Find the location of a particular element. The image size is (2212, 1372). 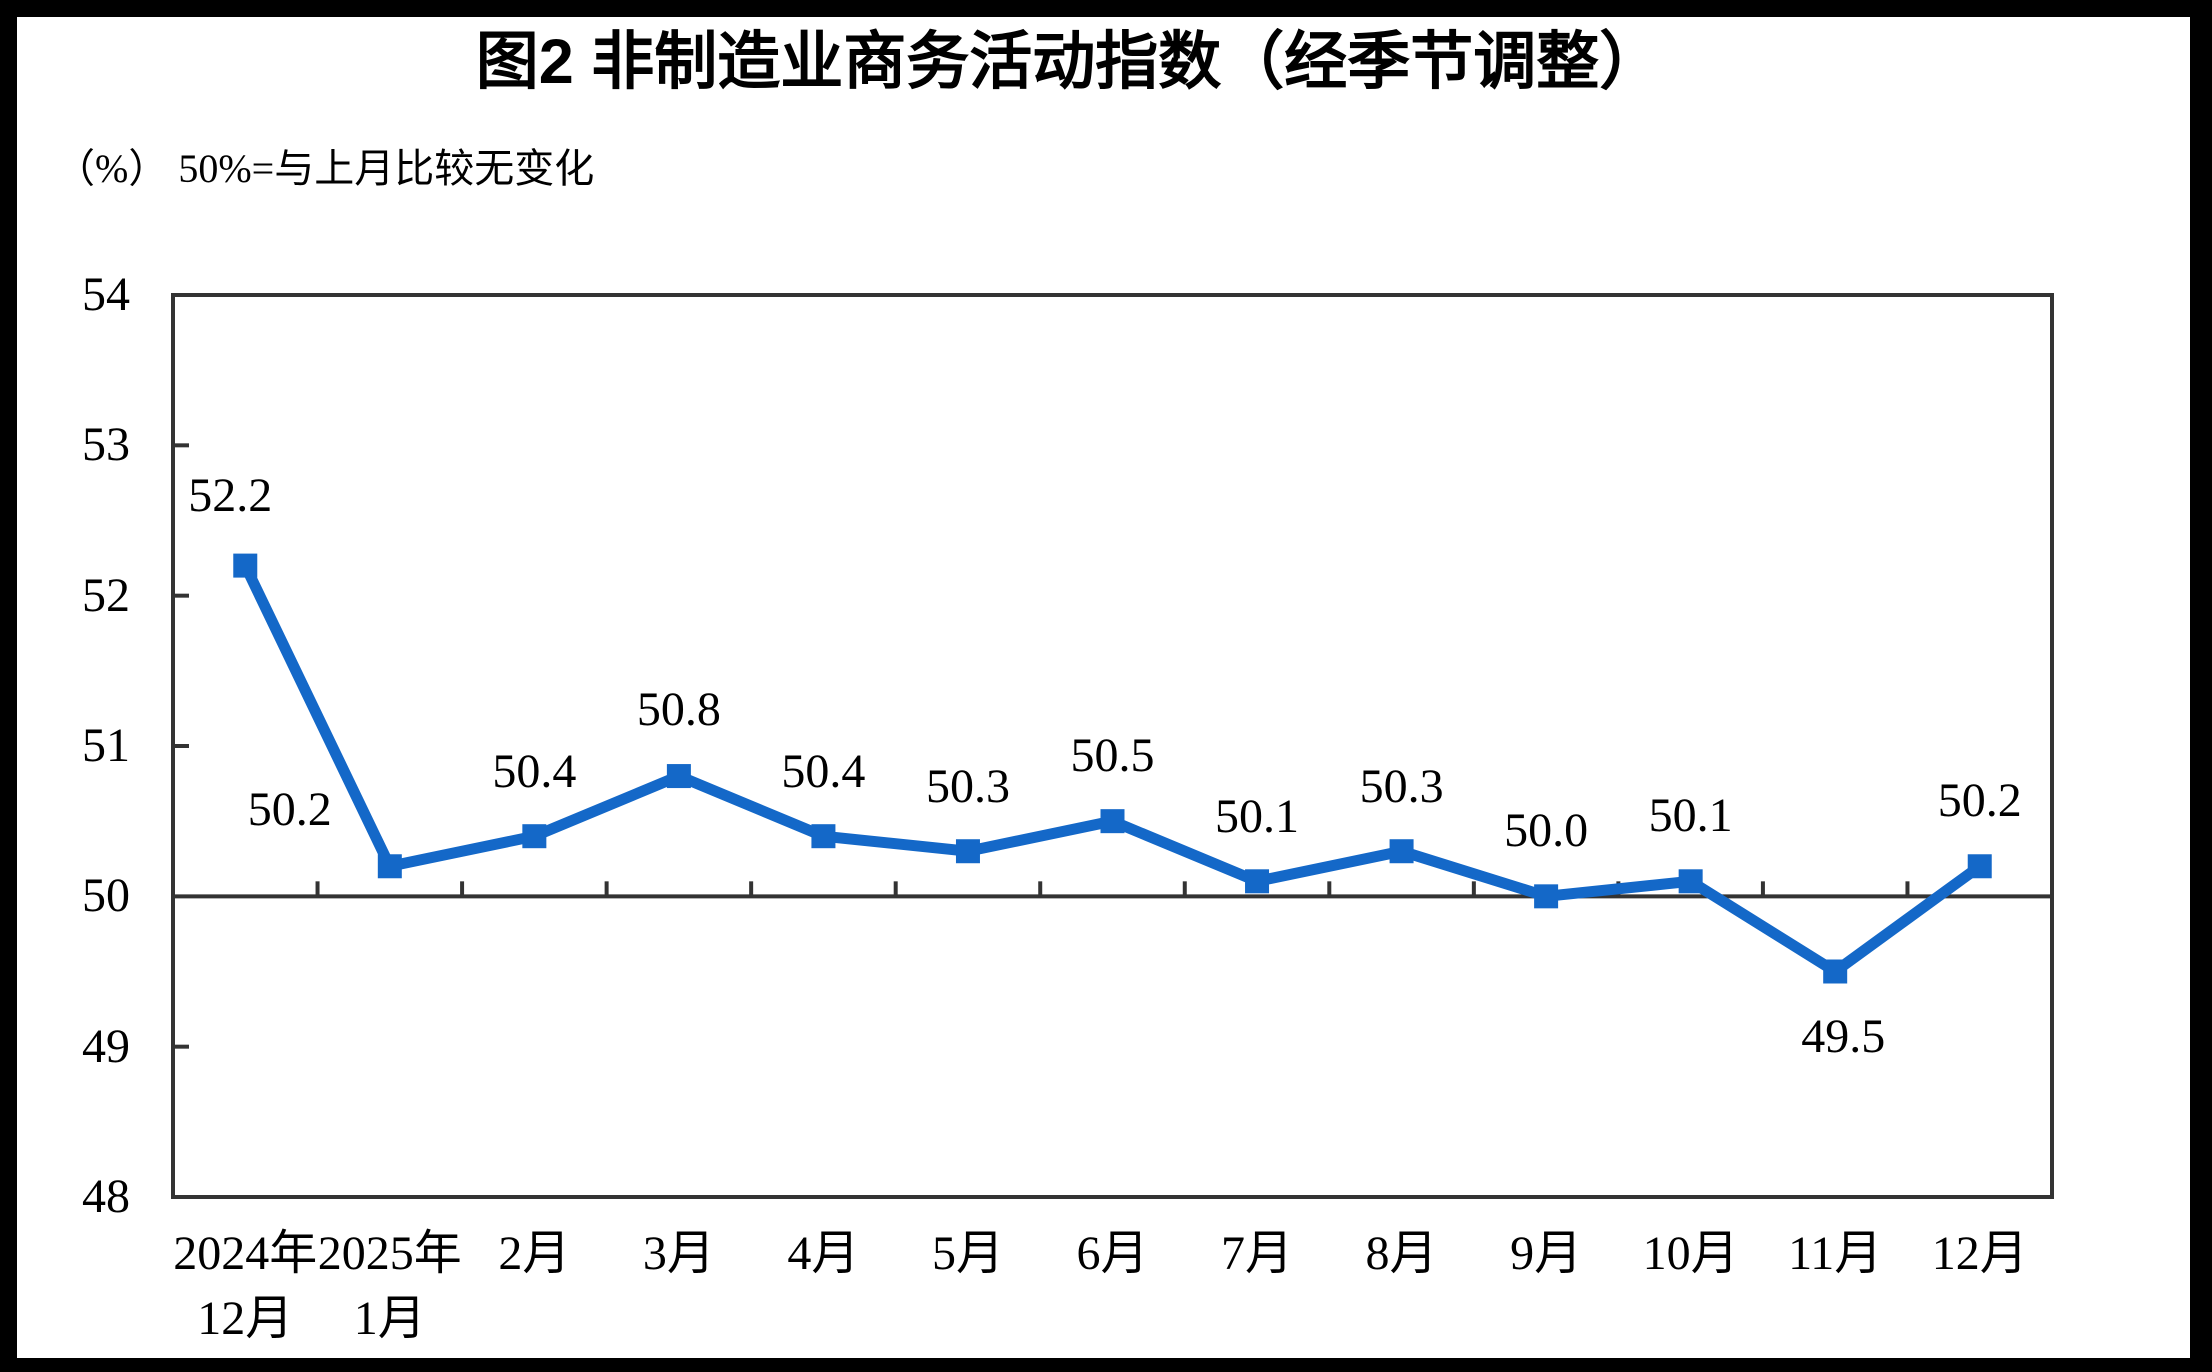

x-axis-label: 2025年 1月 is located at coordinates (389, 1286).